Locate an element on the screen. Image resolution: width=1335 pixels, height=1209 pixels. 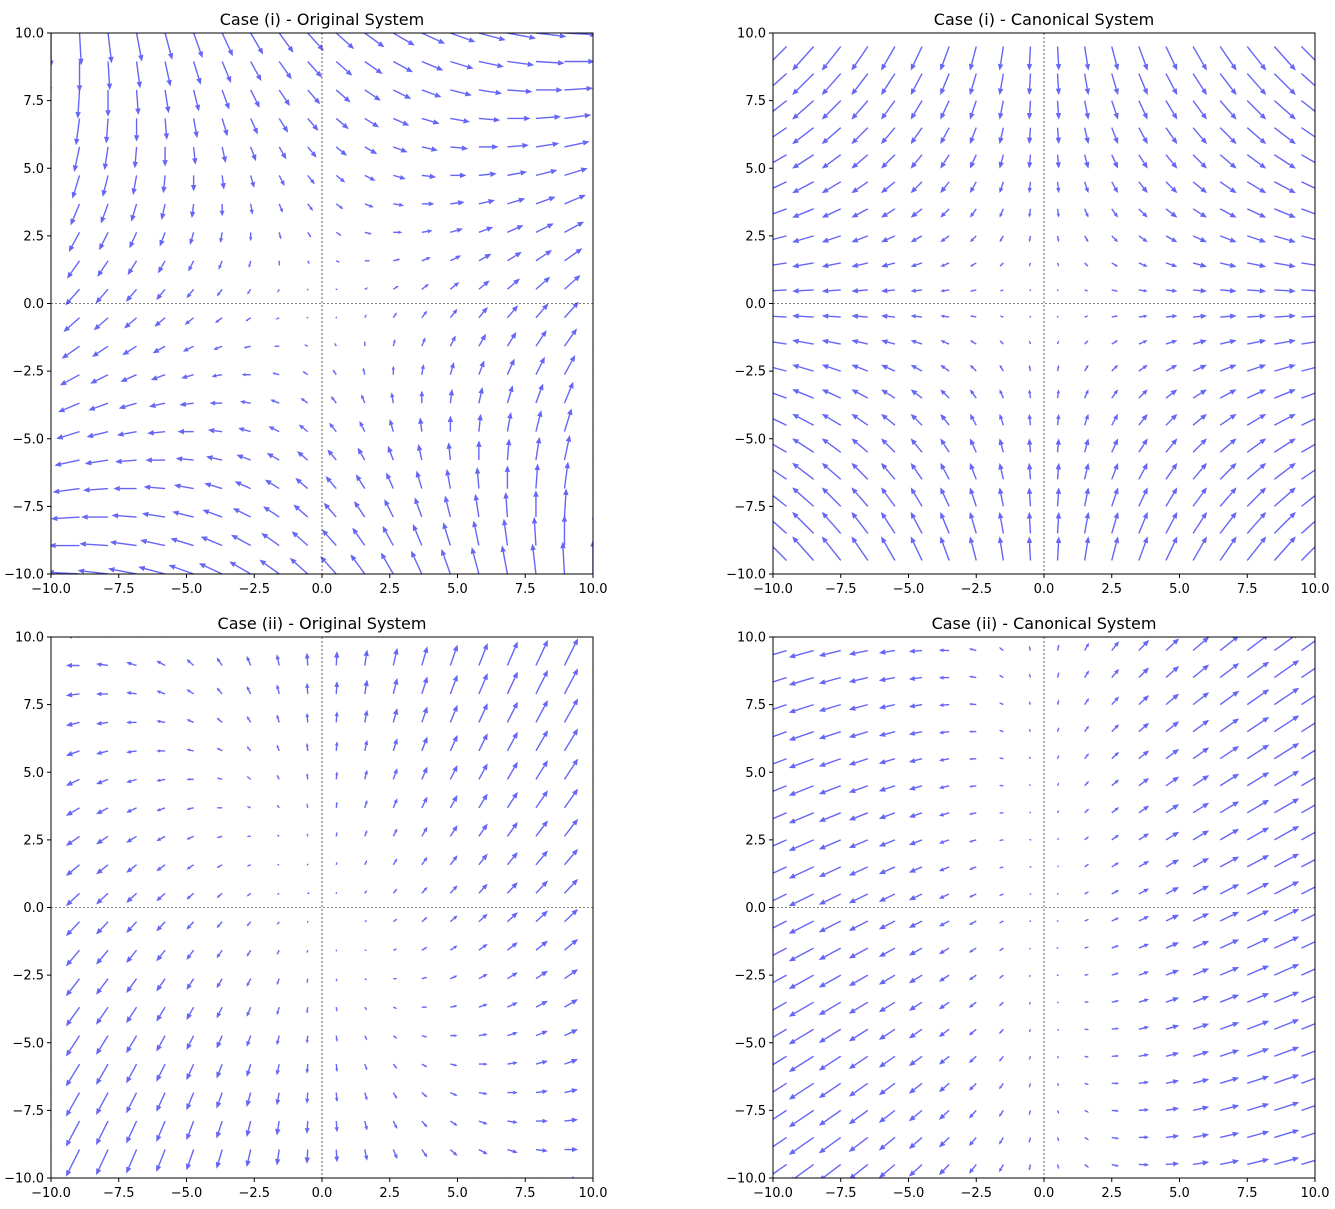
x-axis: −10.0 −7.5 −5.0 −2.5 0.0 2.5 5.0 7.5 10.0 is located at coordinates (319, 1189).